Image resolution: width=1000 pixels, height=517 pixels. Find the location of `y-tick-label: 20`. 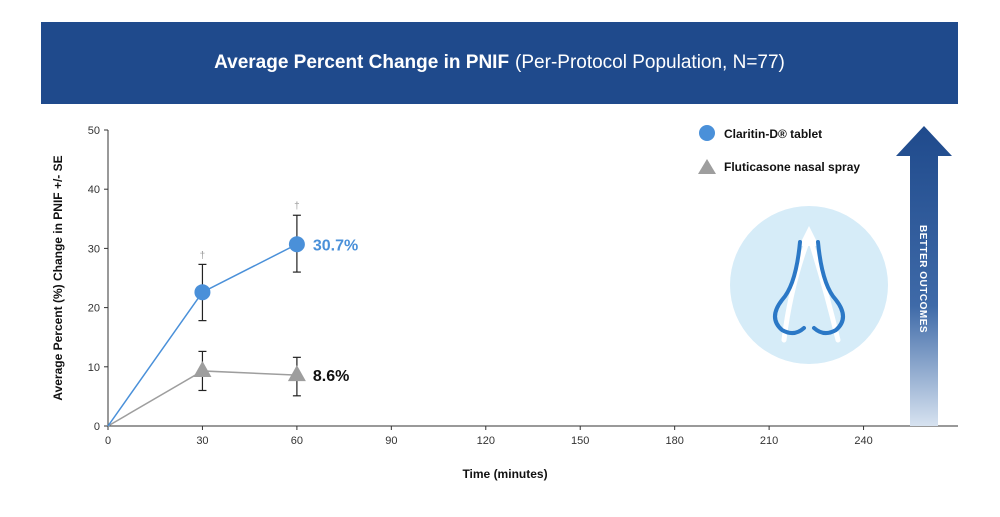

y-tick-label: 20 is located at coordinates (94, 309).